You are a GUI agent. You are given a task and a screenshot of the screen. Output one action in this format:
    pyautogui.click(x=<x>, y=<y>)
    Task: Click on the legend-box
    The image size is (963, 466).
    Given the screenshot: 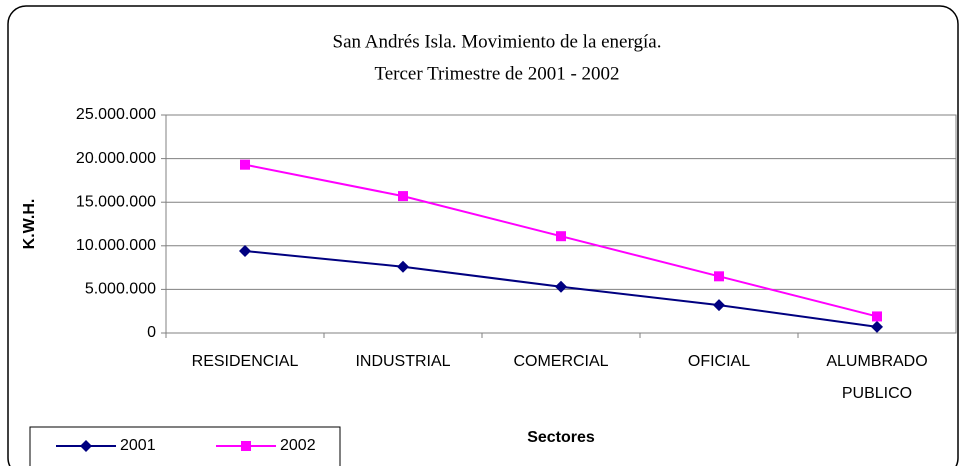 What is the action you would take?
    pyautogui.click(x=185, y=446)
    